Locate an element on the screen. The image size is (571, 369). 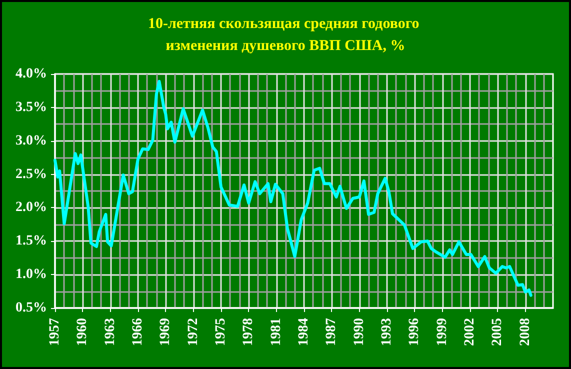
x-tick-label: 1996 is located at coordinates (414, 332).